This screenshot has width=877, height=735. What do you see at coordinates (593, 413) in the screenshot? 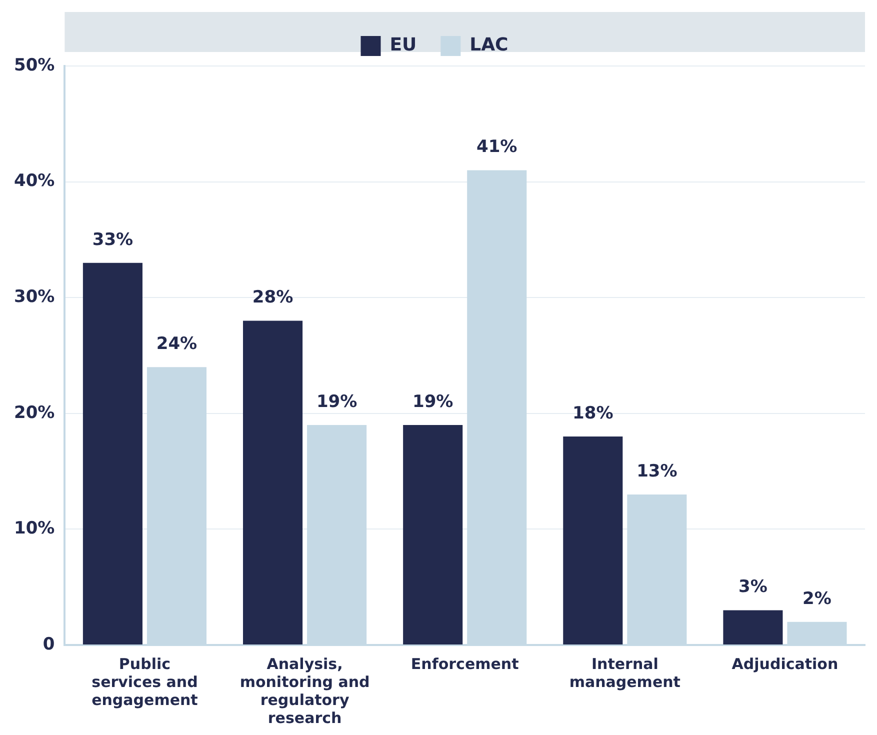
I see `data-label: 18%` at bounding box center [593, 413].